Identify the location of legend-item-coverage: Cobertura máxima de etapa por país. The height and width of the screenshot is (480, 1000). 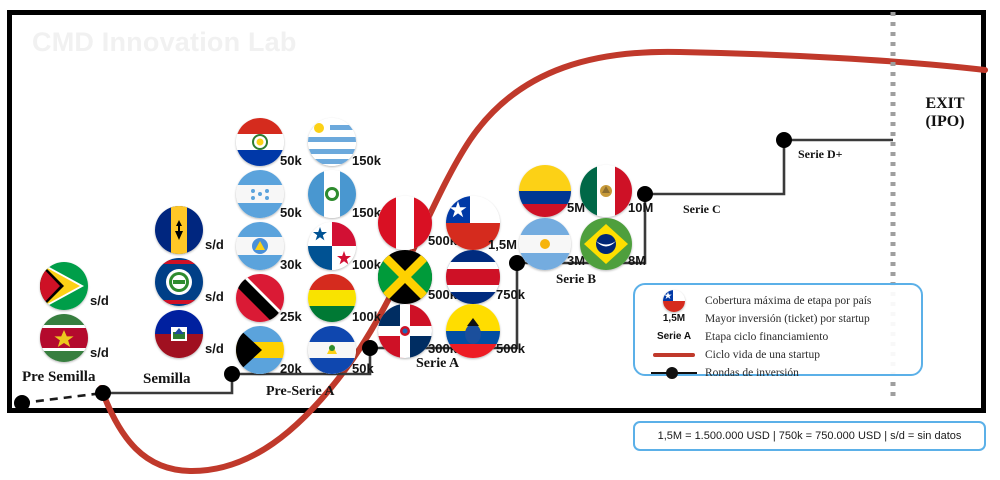
(778, 300).